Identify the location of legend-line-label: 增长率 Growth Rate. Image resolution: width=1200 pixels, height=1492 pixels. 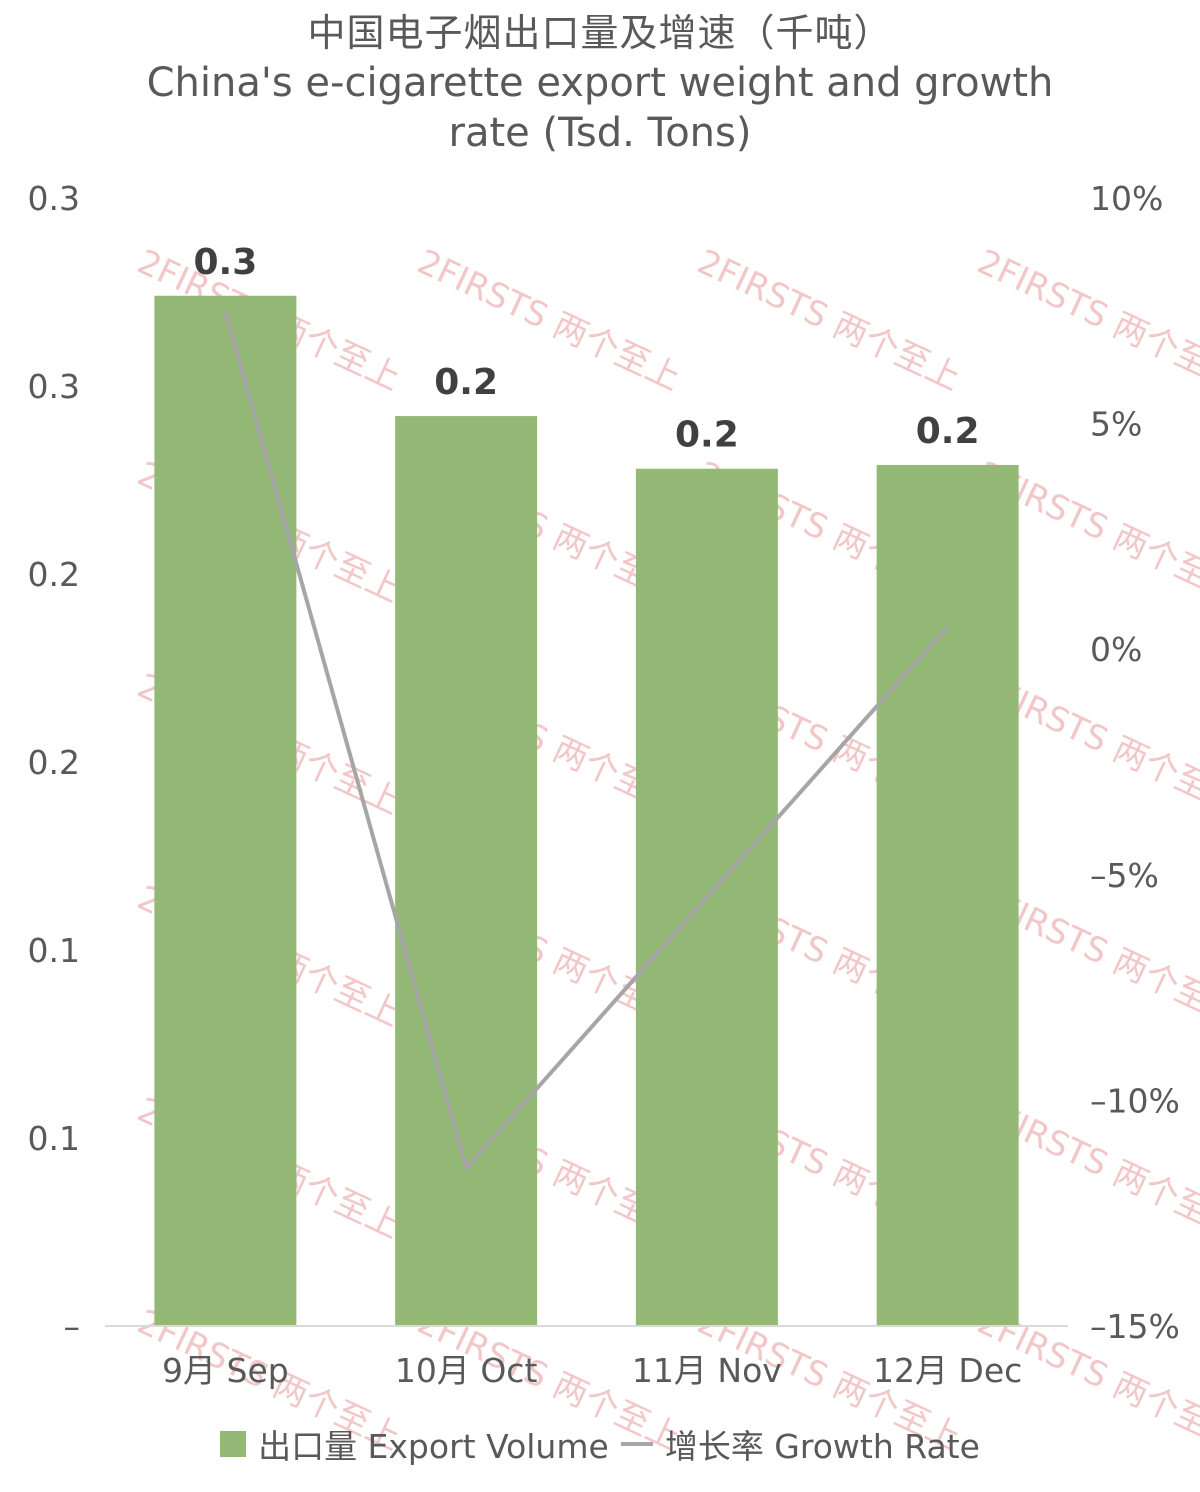
(822, 1446).